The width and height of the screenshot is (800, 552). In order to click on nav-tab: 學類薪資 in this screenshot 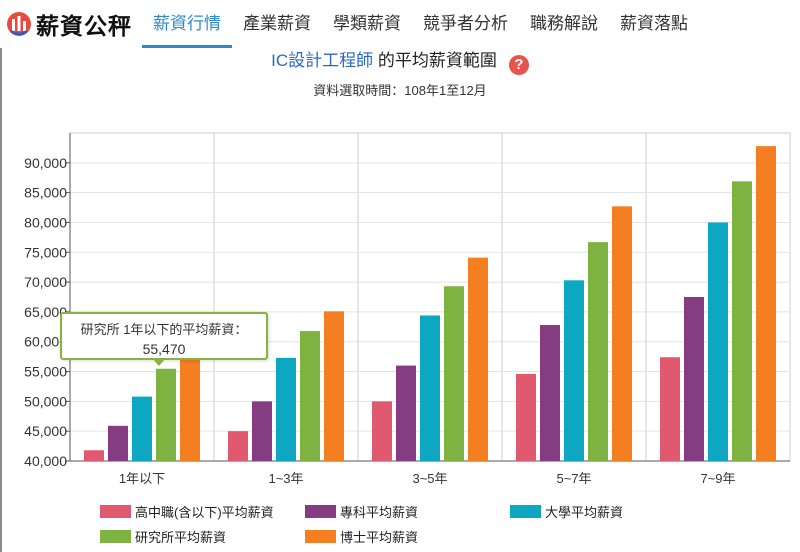, I will do `click(367, 23)`.